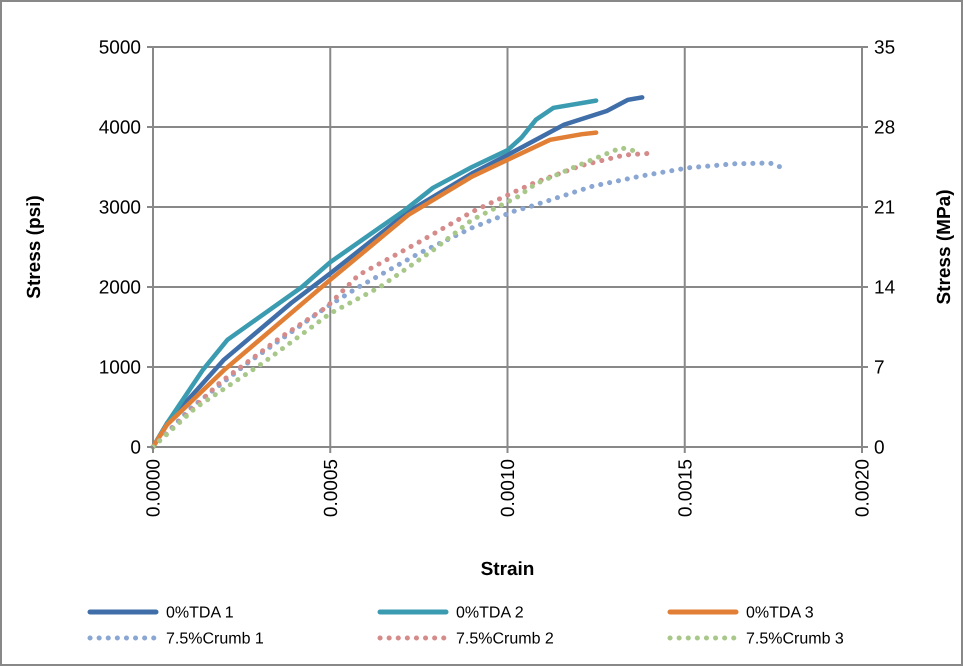 Image resolution: width=963 pixels, height=666 pixels. Describe the element at coordinates (507, 569) in the screenshot. I see `x-axis-title: Strain` at that location.